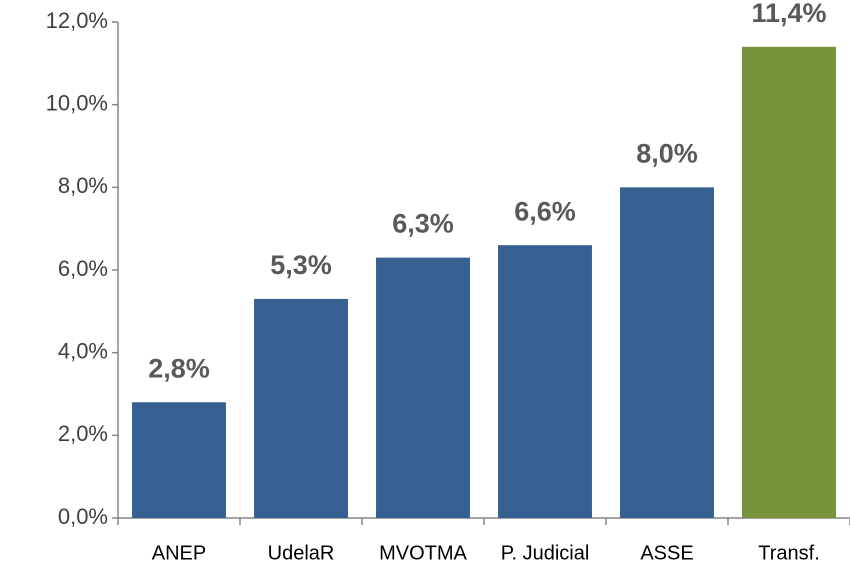  I want to click on value-label: 8,0%, so click(667, 153).